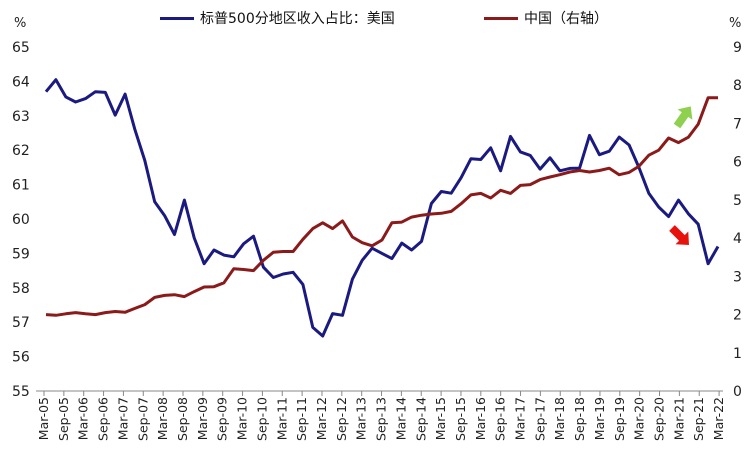 Image resolution: width=752 pixels, height=463 pixels. Describe the element at coordinates (683, 117) in the screenshot. I see `up-arrow-icon` at that location.